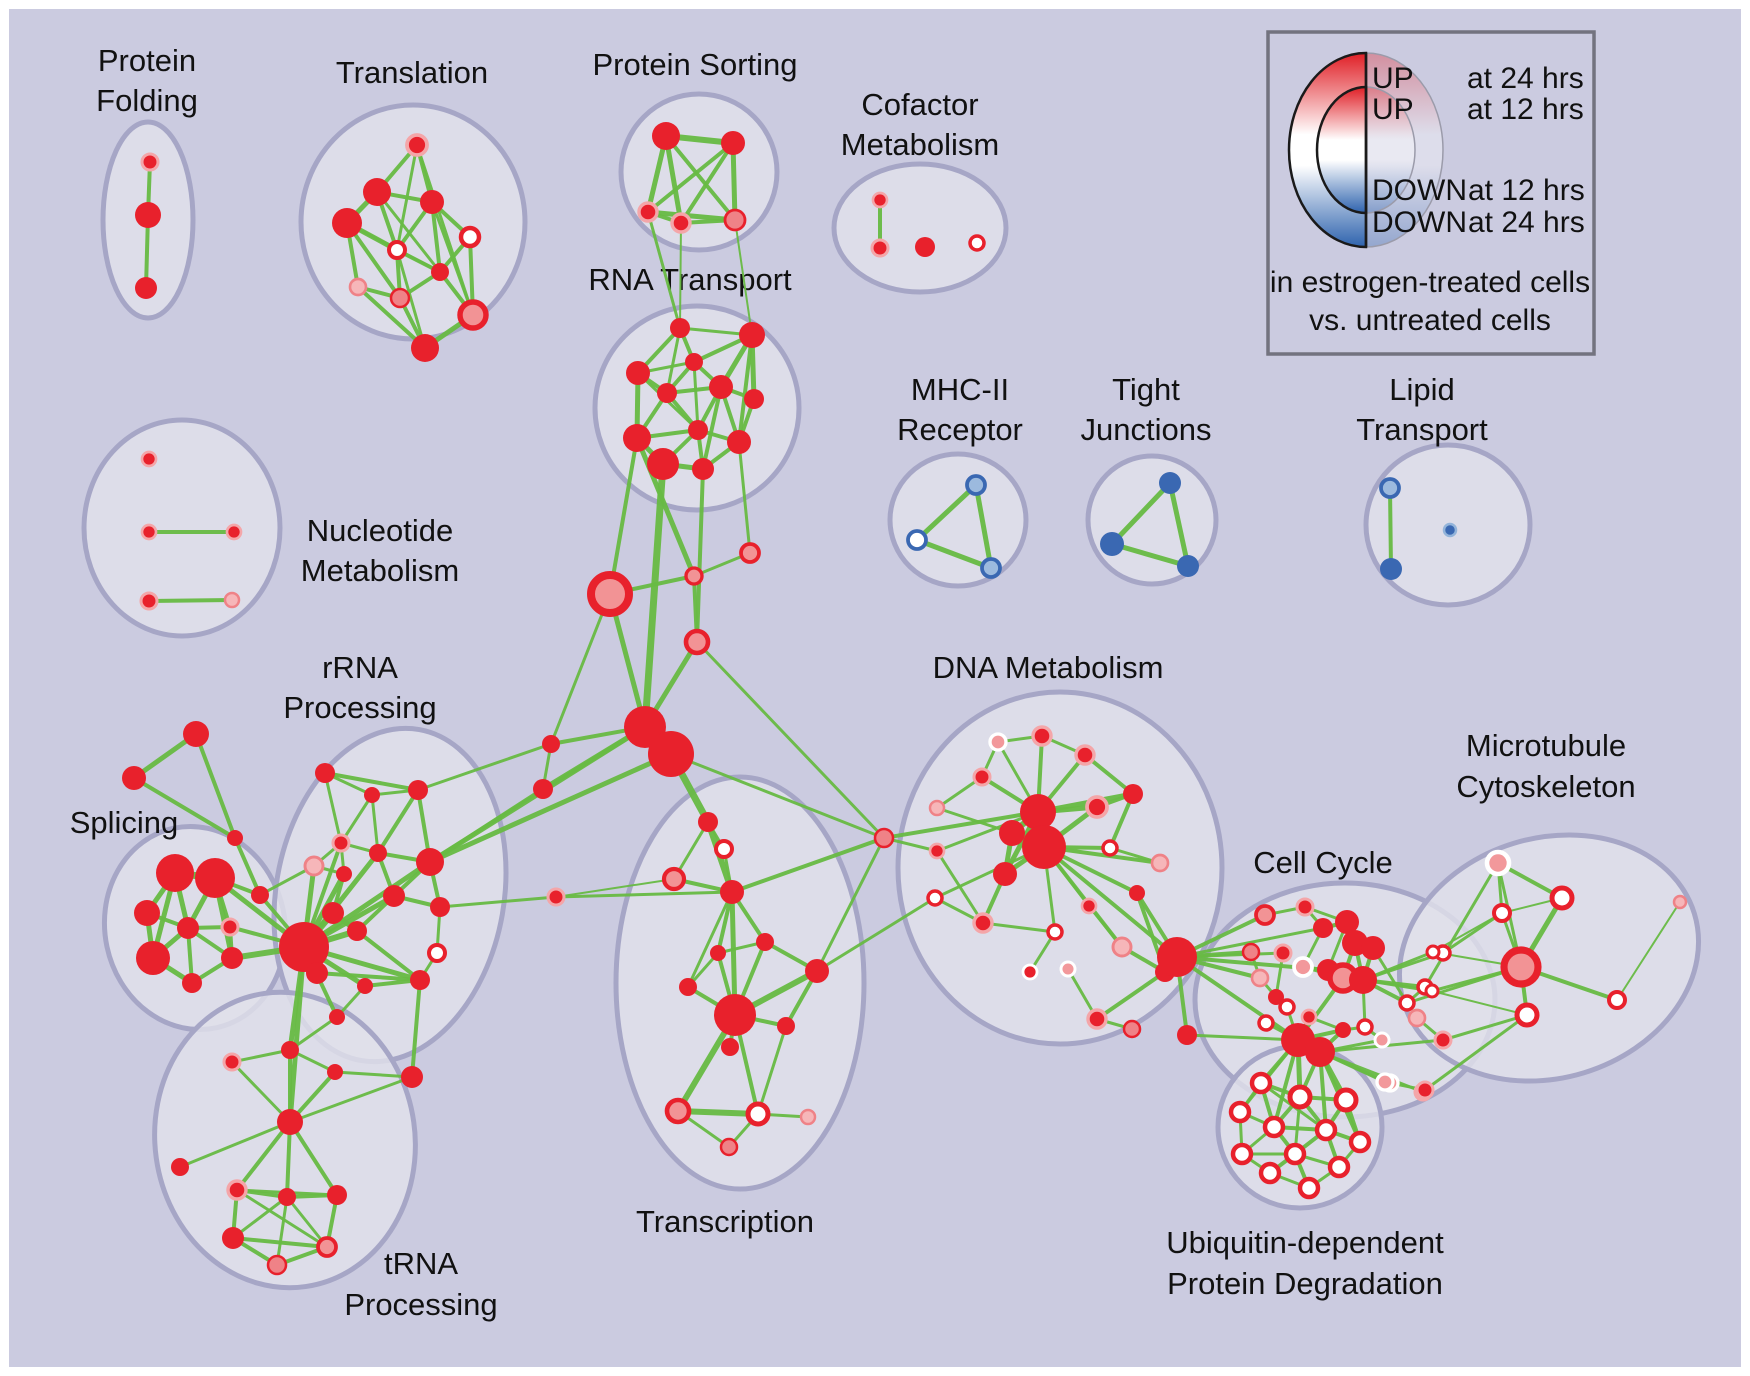 Image resolution: width=1750 pixels, height=1376 pixels. What do you see at coordinates (124, 822) in the screenshot?
I see `cluster-label-splicing: Splicing` at bounding box center [124, 822].